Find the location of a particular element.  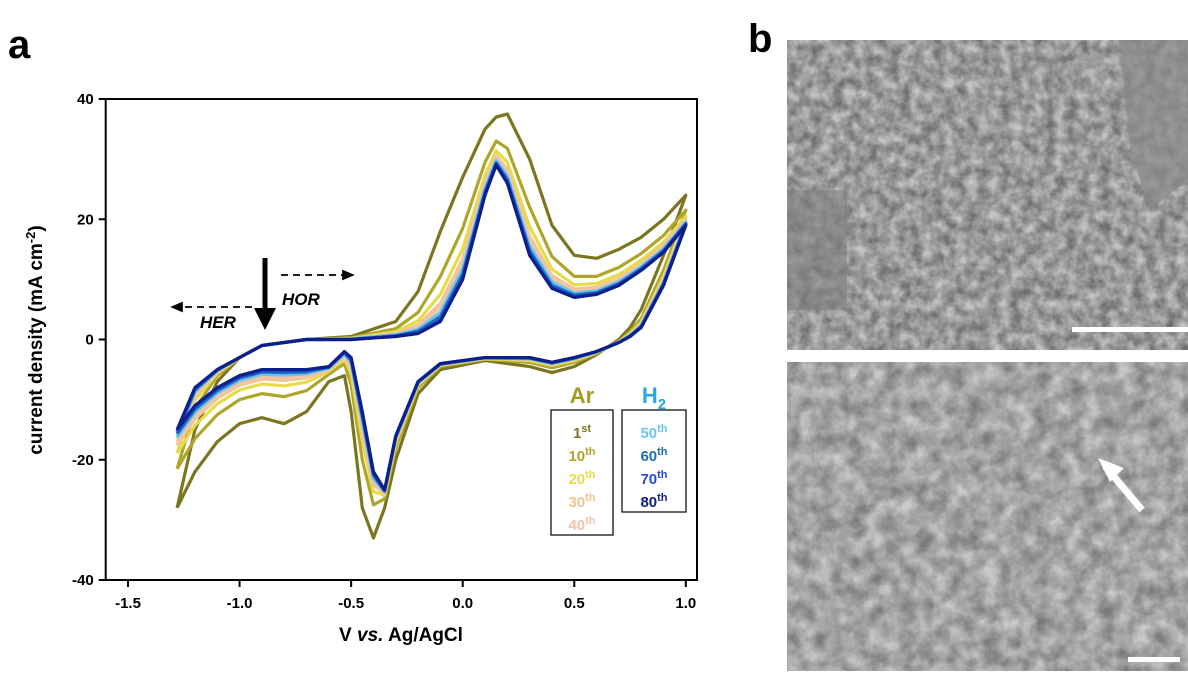

legend-entry: 10th is located at coordinates (581, 455).